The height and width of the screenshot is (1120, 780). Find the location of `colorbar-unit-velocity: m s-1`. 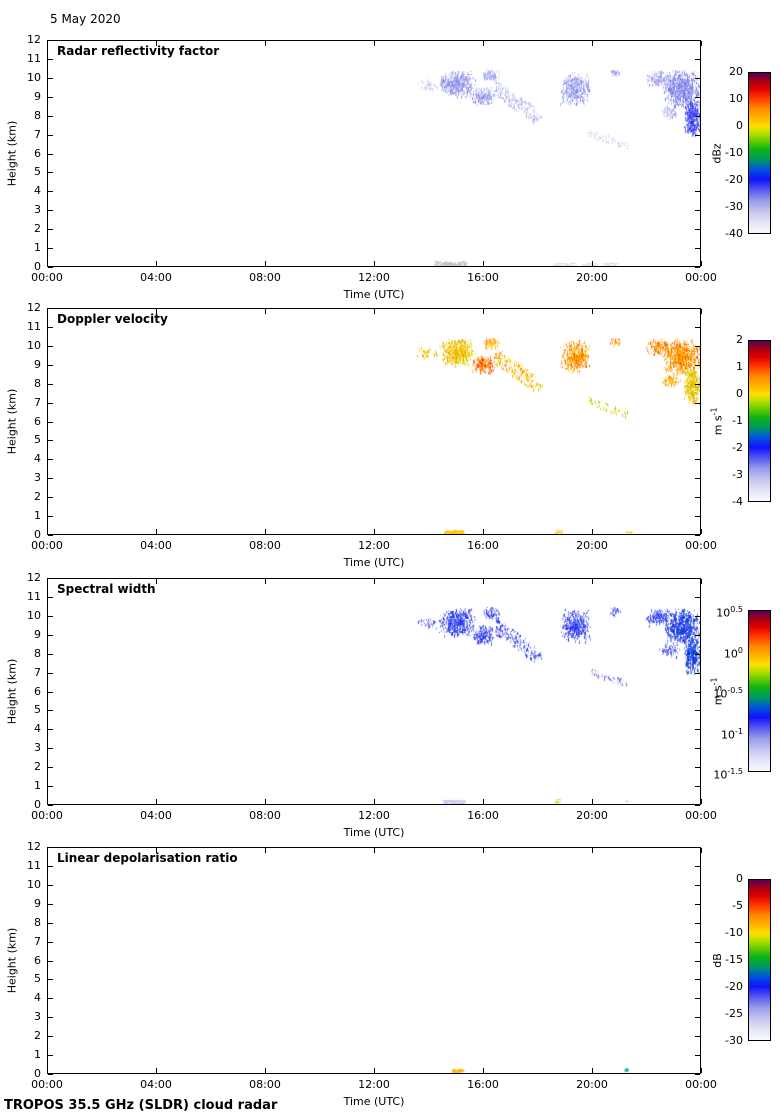

colorbar-unit-velocity: m s-1 is located at coordinates (717, 421).